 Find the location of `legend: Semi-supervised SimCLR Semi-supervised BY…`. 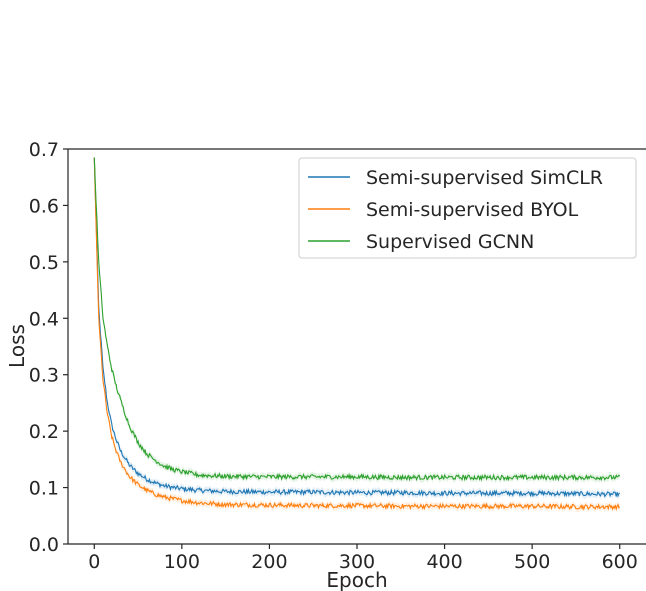

legend: Semi-supervised SimCLR Semi-supervised BY… is located at coordinates (467, 208).